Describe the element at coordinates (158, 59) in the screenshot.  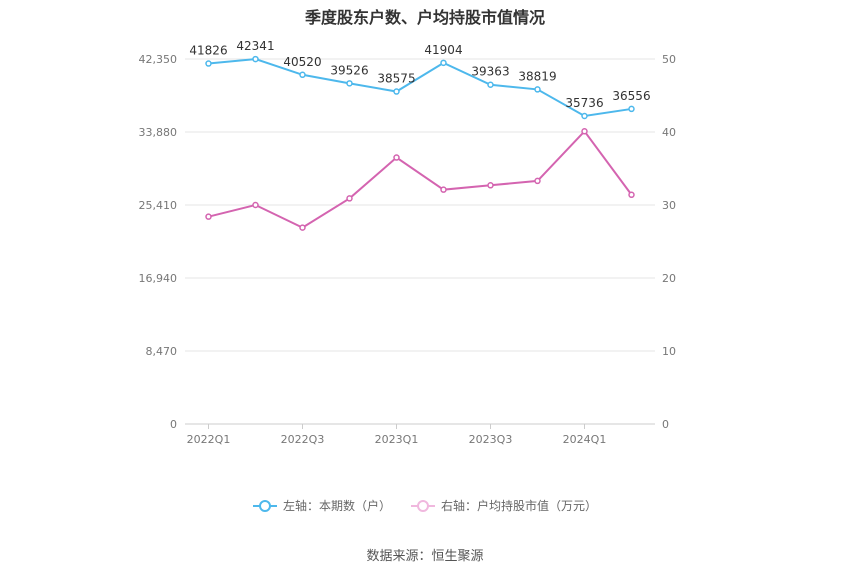
I see `y-left-tick-label: 42,350` at that location.